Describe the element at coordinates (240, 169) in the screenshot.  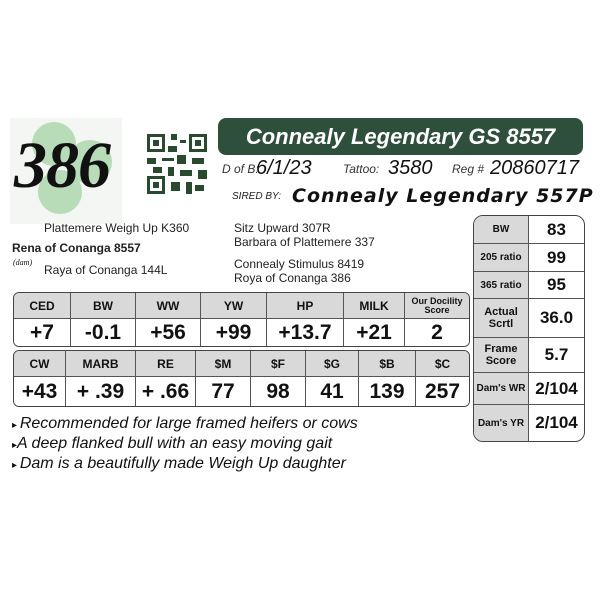
I see `dob-label: D of B:` at that location.